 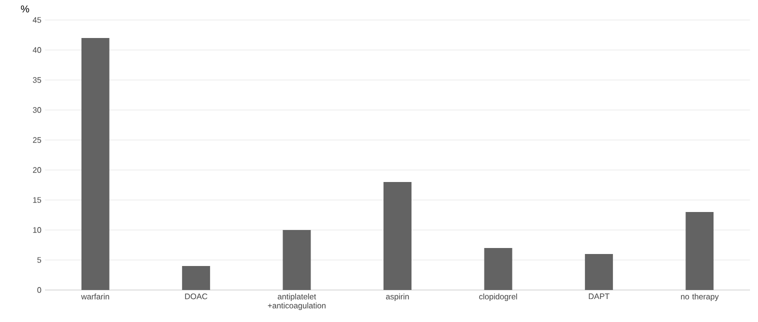 I want to click on x-tick-label: antiplatelet +anticoagulation, so click(x=297, y=302).